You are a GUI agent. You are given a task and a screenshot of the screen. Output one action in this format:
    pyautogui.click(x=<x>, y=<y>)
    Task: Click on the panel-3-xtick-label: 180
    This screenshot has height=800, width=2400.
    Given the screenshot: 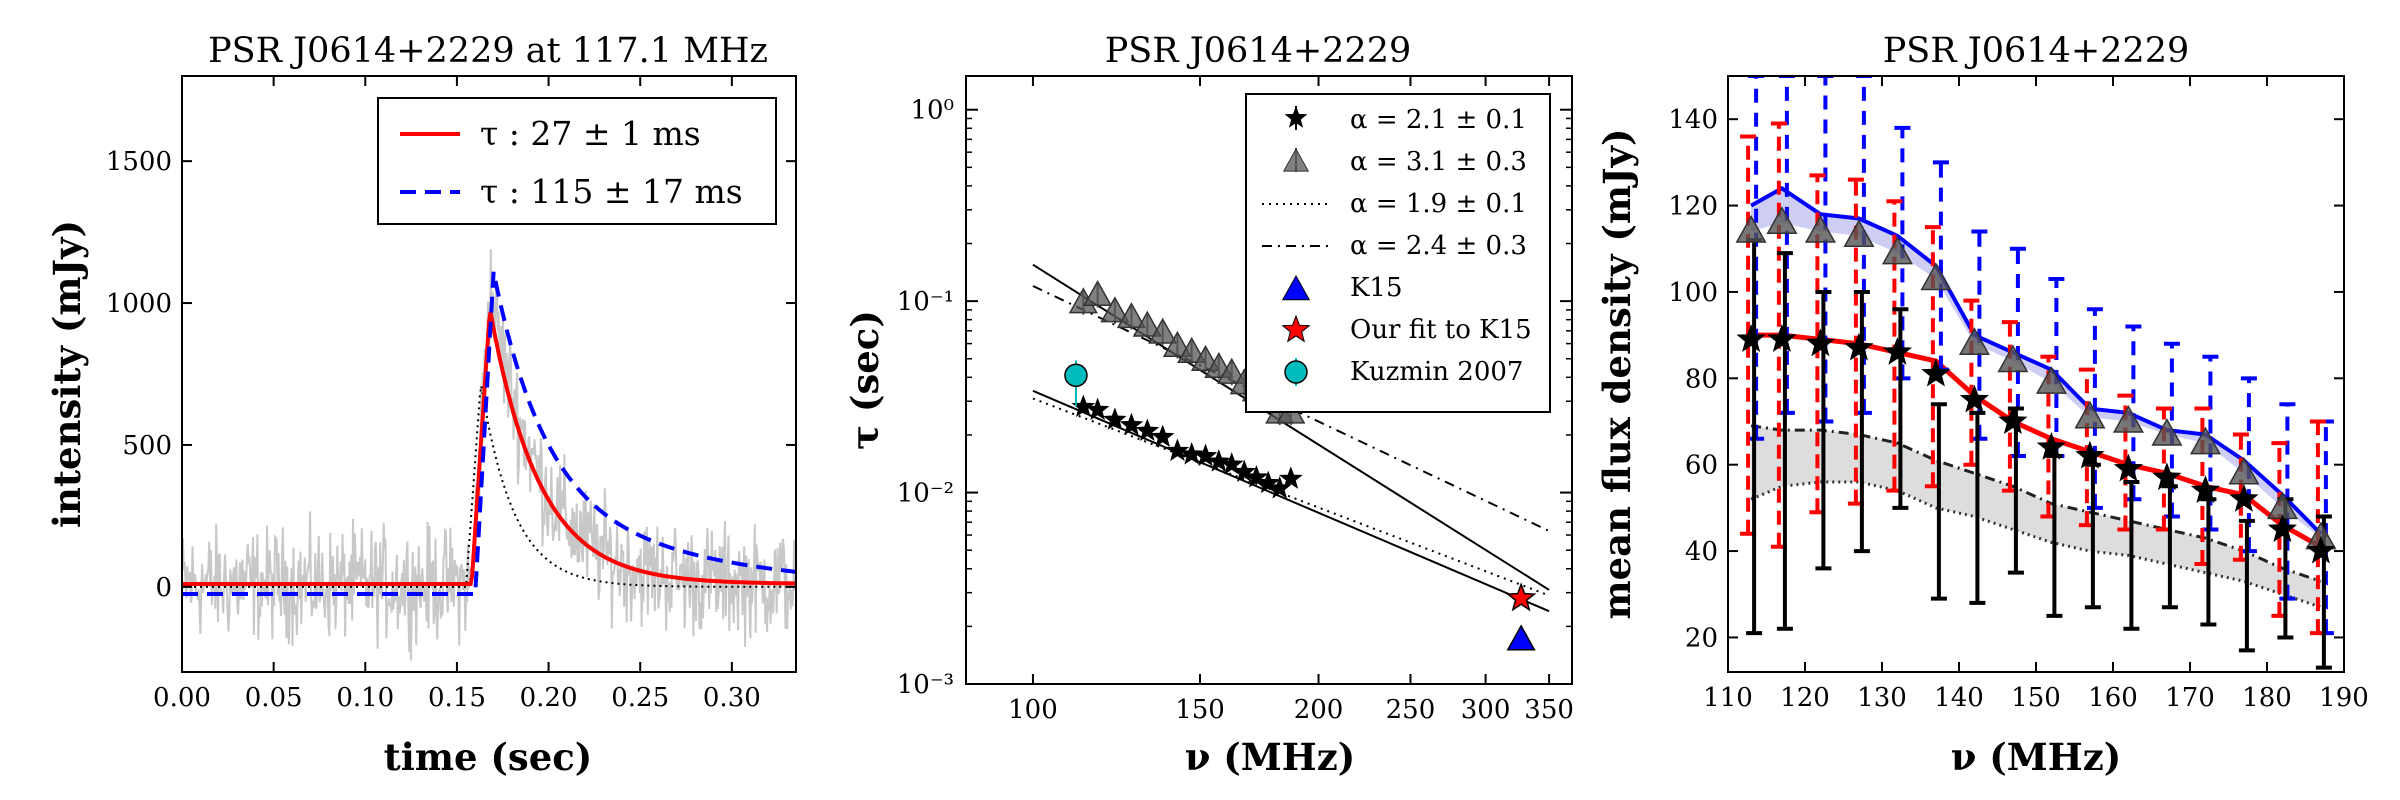 What is the action you would take?
    pyautogui.click(x=2267, y=698)
    